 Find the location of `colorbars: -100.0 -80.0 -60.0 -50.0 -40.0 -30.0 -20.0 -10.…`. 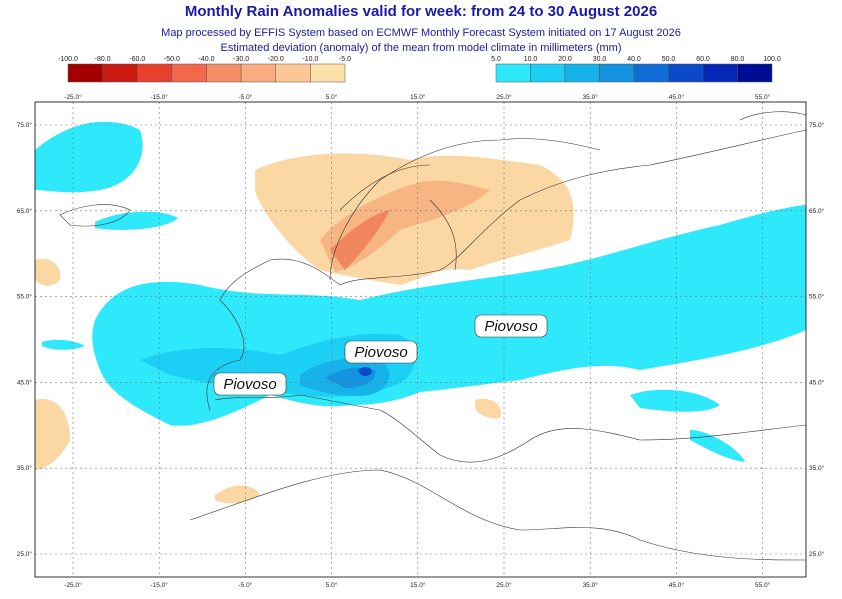

colorbars: -100.0 -80.0 -60.0 -50.0 -40.0 -30.0 -20.0 -10.… is located at coordinates (419, 69).